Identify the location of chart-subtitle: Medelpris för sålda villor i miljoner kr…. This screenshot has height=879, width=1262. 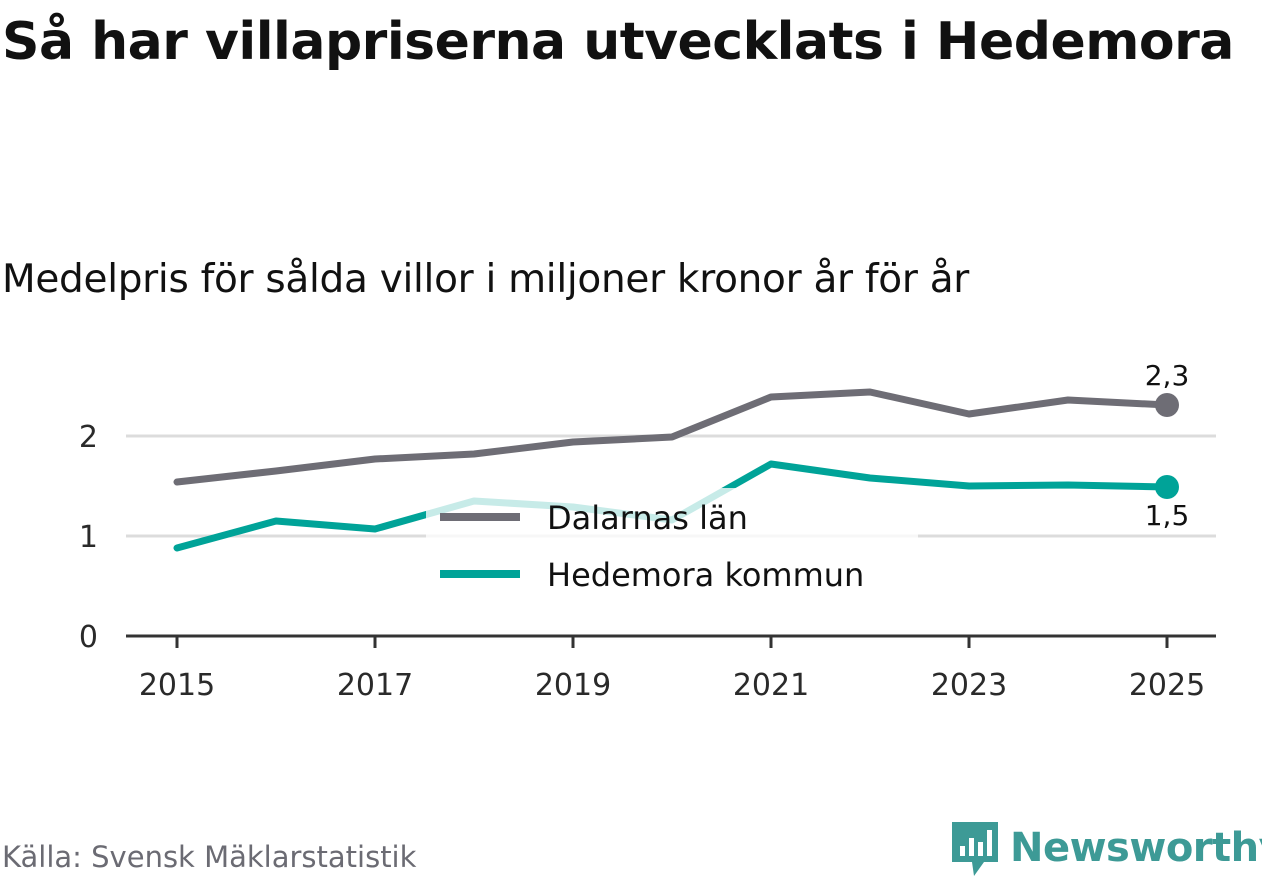
(486, 279).